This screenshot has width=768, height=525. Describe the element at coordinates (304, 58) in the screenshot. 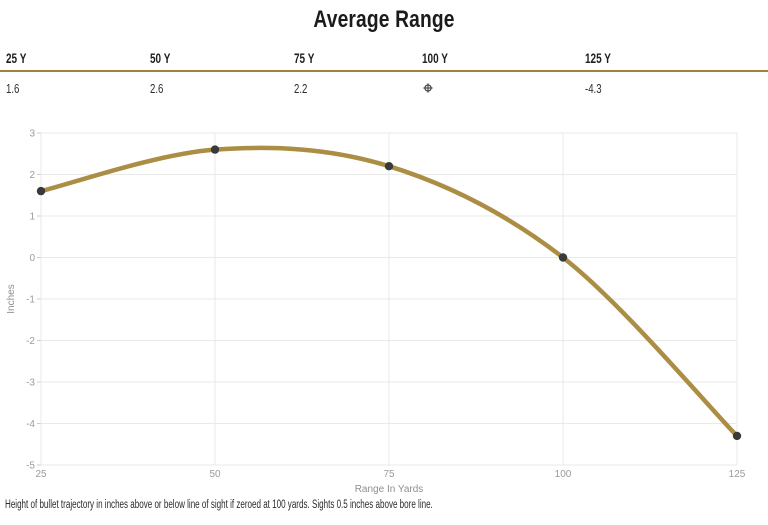

I see `stat-range-header-label: 75 Y` at that location.